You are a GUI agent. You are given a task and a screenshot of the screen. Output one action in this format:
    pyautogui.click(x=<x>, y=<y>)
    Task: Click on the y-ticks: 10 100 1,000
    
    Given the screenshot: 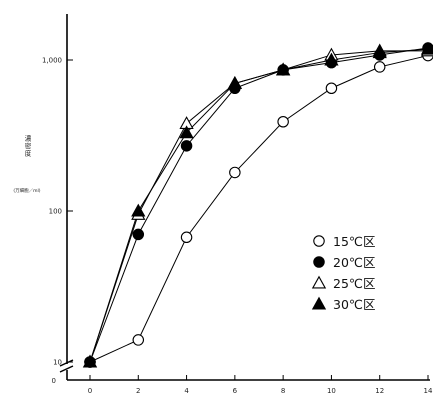 What is the action you would take?
    pyautogui.click(x=57, y=212)
    